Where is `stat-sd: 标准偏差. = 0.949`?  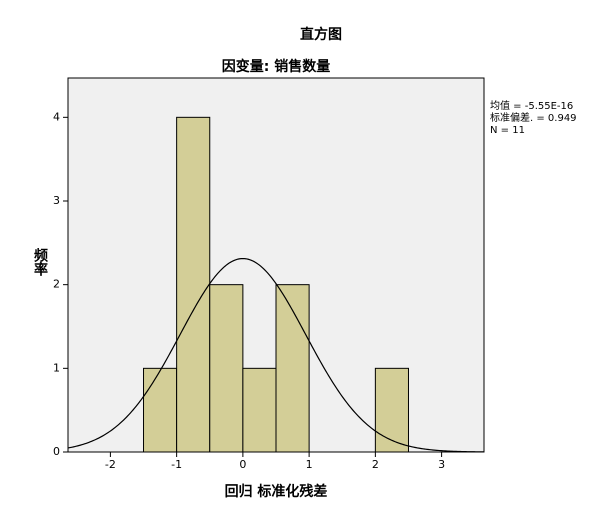
stat-sd: 标准偏差. = 0.949 is located at coordinates (533, 117).